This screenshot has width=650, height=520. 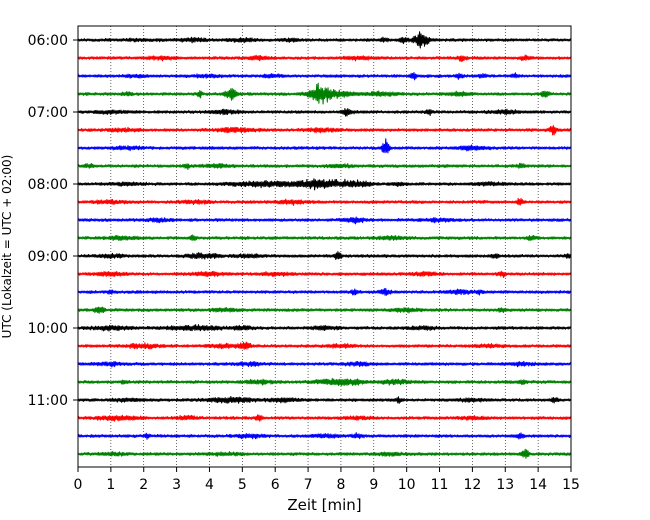 What do you see at coordinates (538, 485) in the screenshot?
I see `x-tick-label: 14` at bounding box center [538, 485].